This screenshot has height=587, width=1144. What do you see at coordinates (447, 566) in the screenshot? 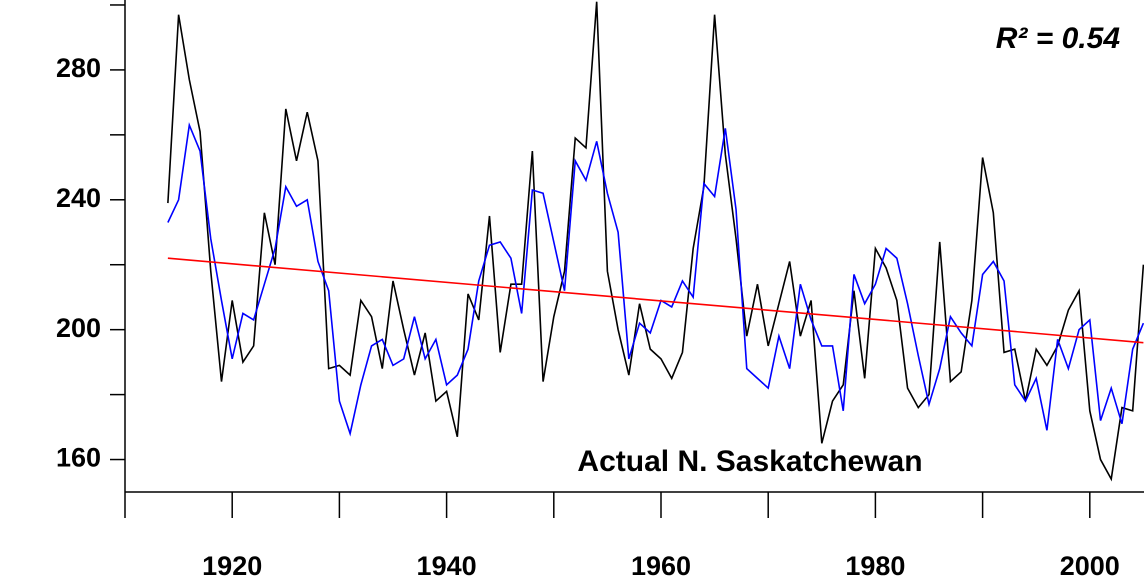
I see `x-tick-label: 1940` at bounding box center [447, 566].